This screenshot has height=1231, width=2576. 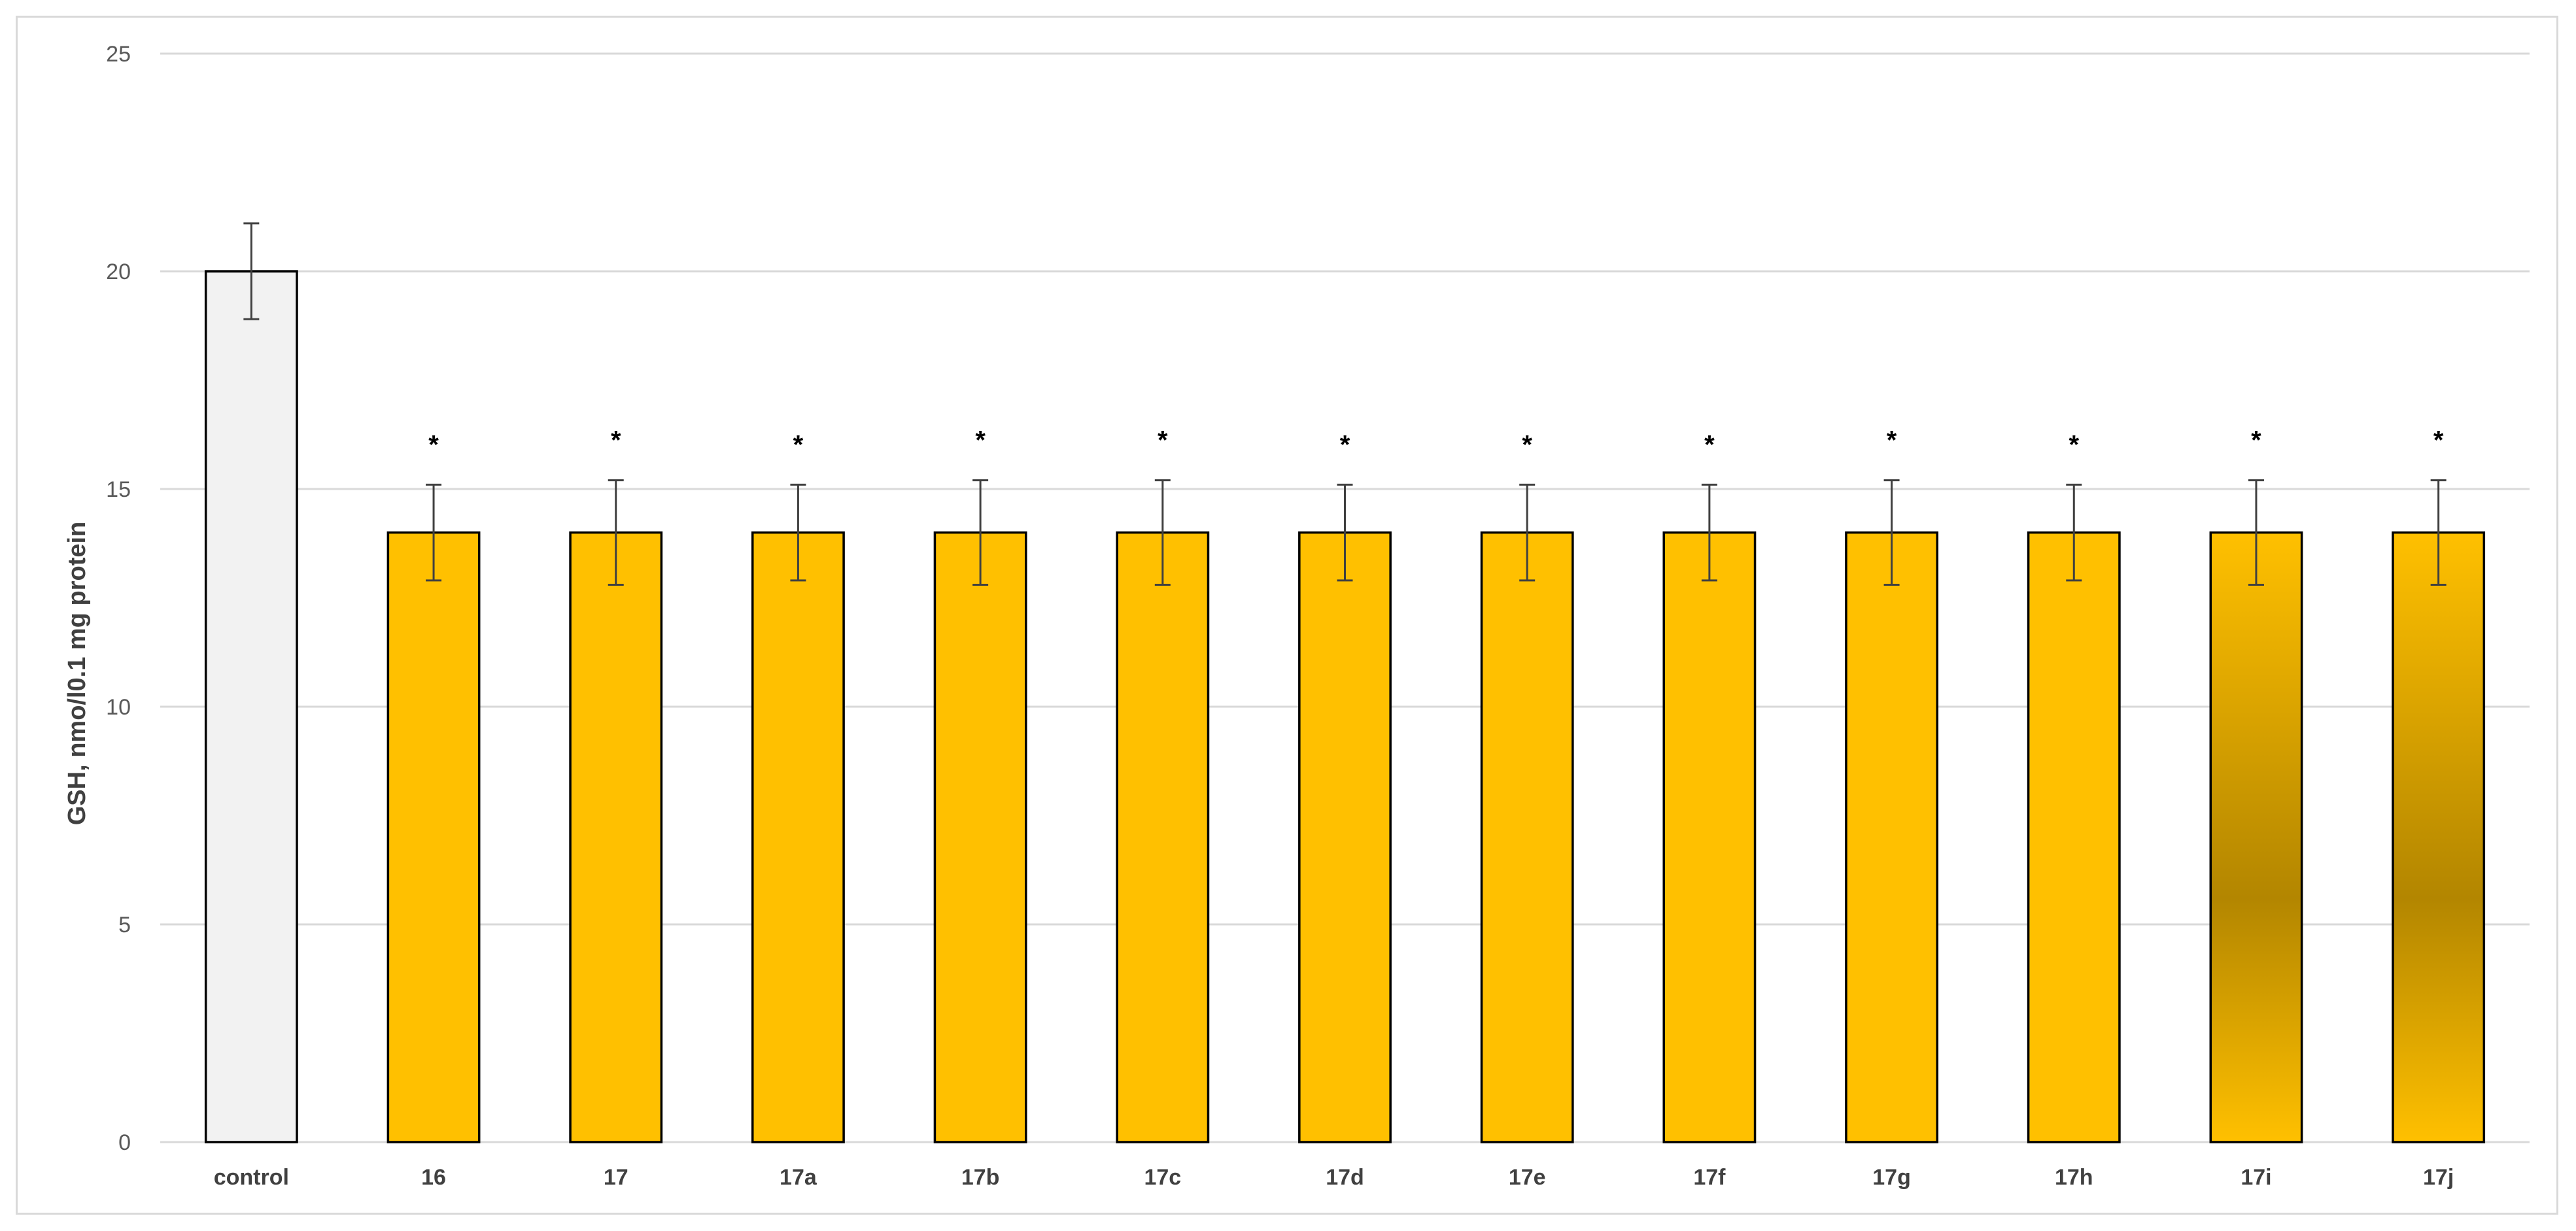 What do you see at coordinates (616, 1177) in the screenshot?
I see `x-tick-17: 17` at bounding box center [616, 1177].